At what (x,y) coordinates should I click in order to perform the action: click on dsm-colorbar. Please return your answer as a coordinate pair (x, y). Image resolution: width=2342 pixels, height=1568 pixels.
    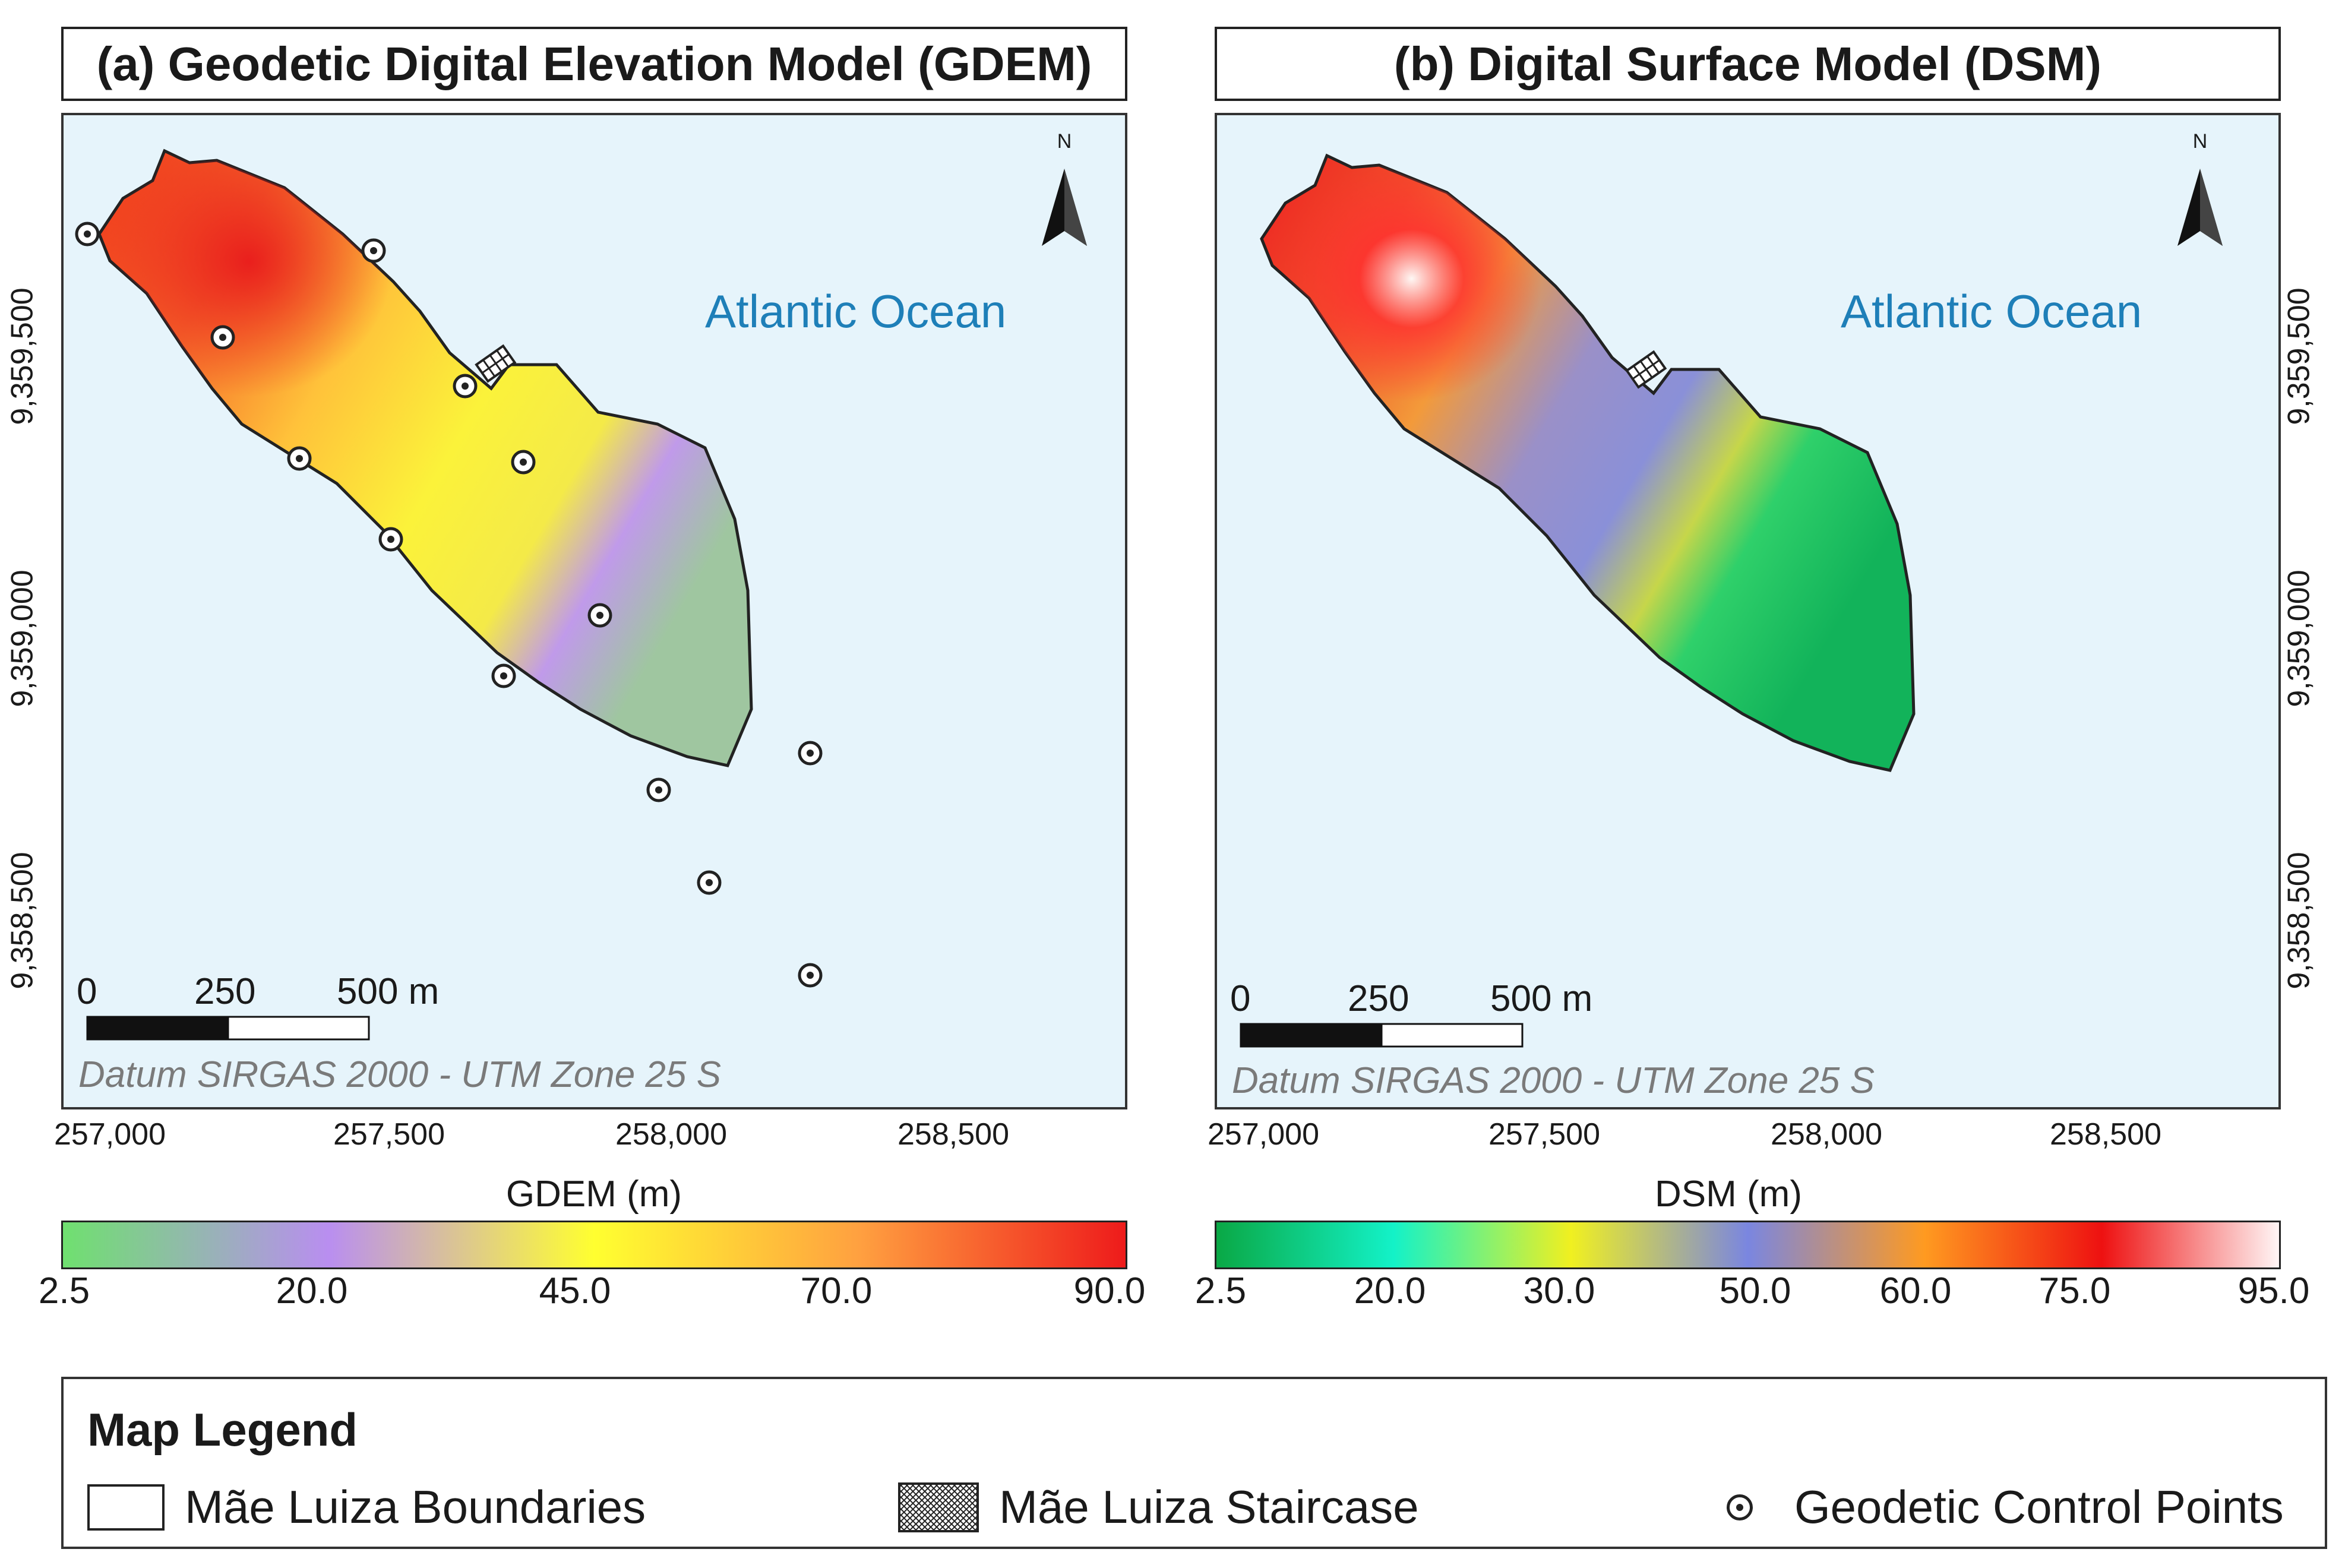
    Looking at the image, I should click on (1748, 1245).